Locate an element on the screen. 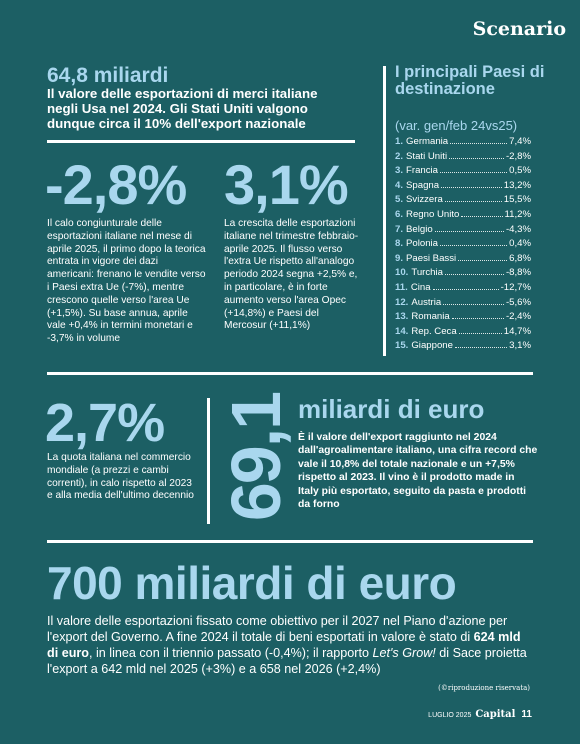  ranking-item: 14. Rep. Ceca 14,7% is located at coordinates (463, 333).